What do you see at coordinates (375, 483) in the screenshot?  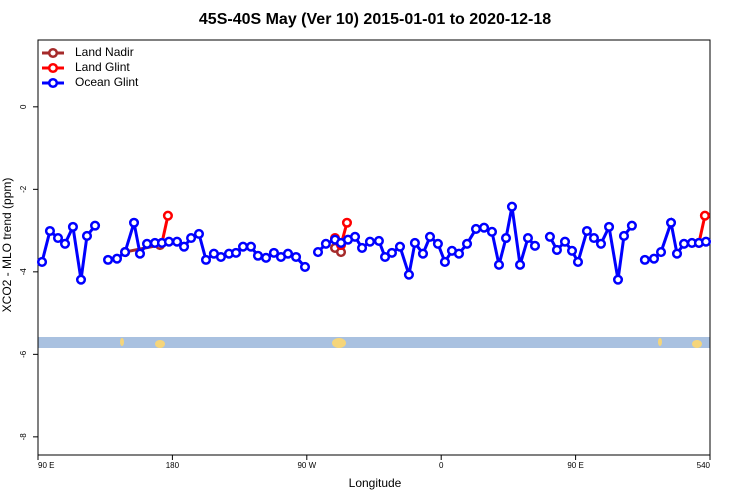 I see `x-axis-label: Longitude` at bounding box center [375, 483].